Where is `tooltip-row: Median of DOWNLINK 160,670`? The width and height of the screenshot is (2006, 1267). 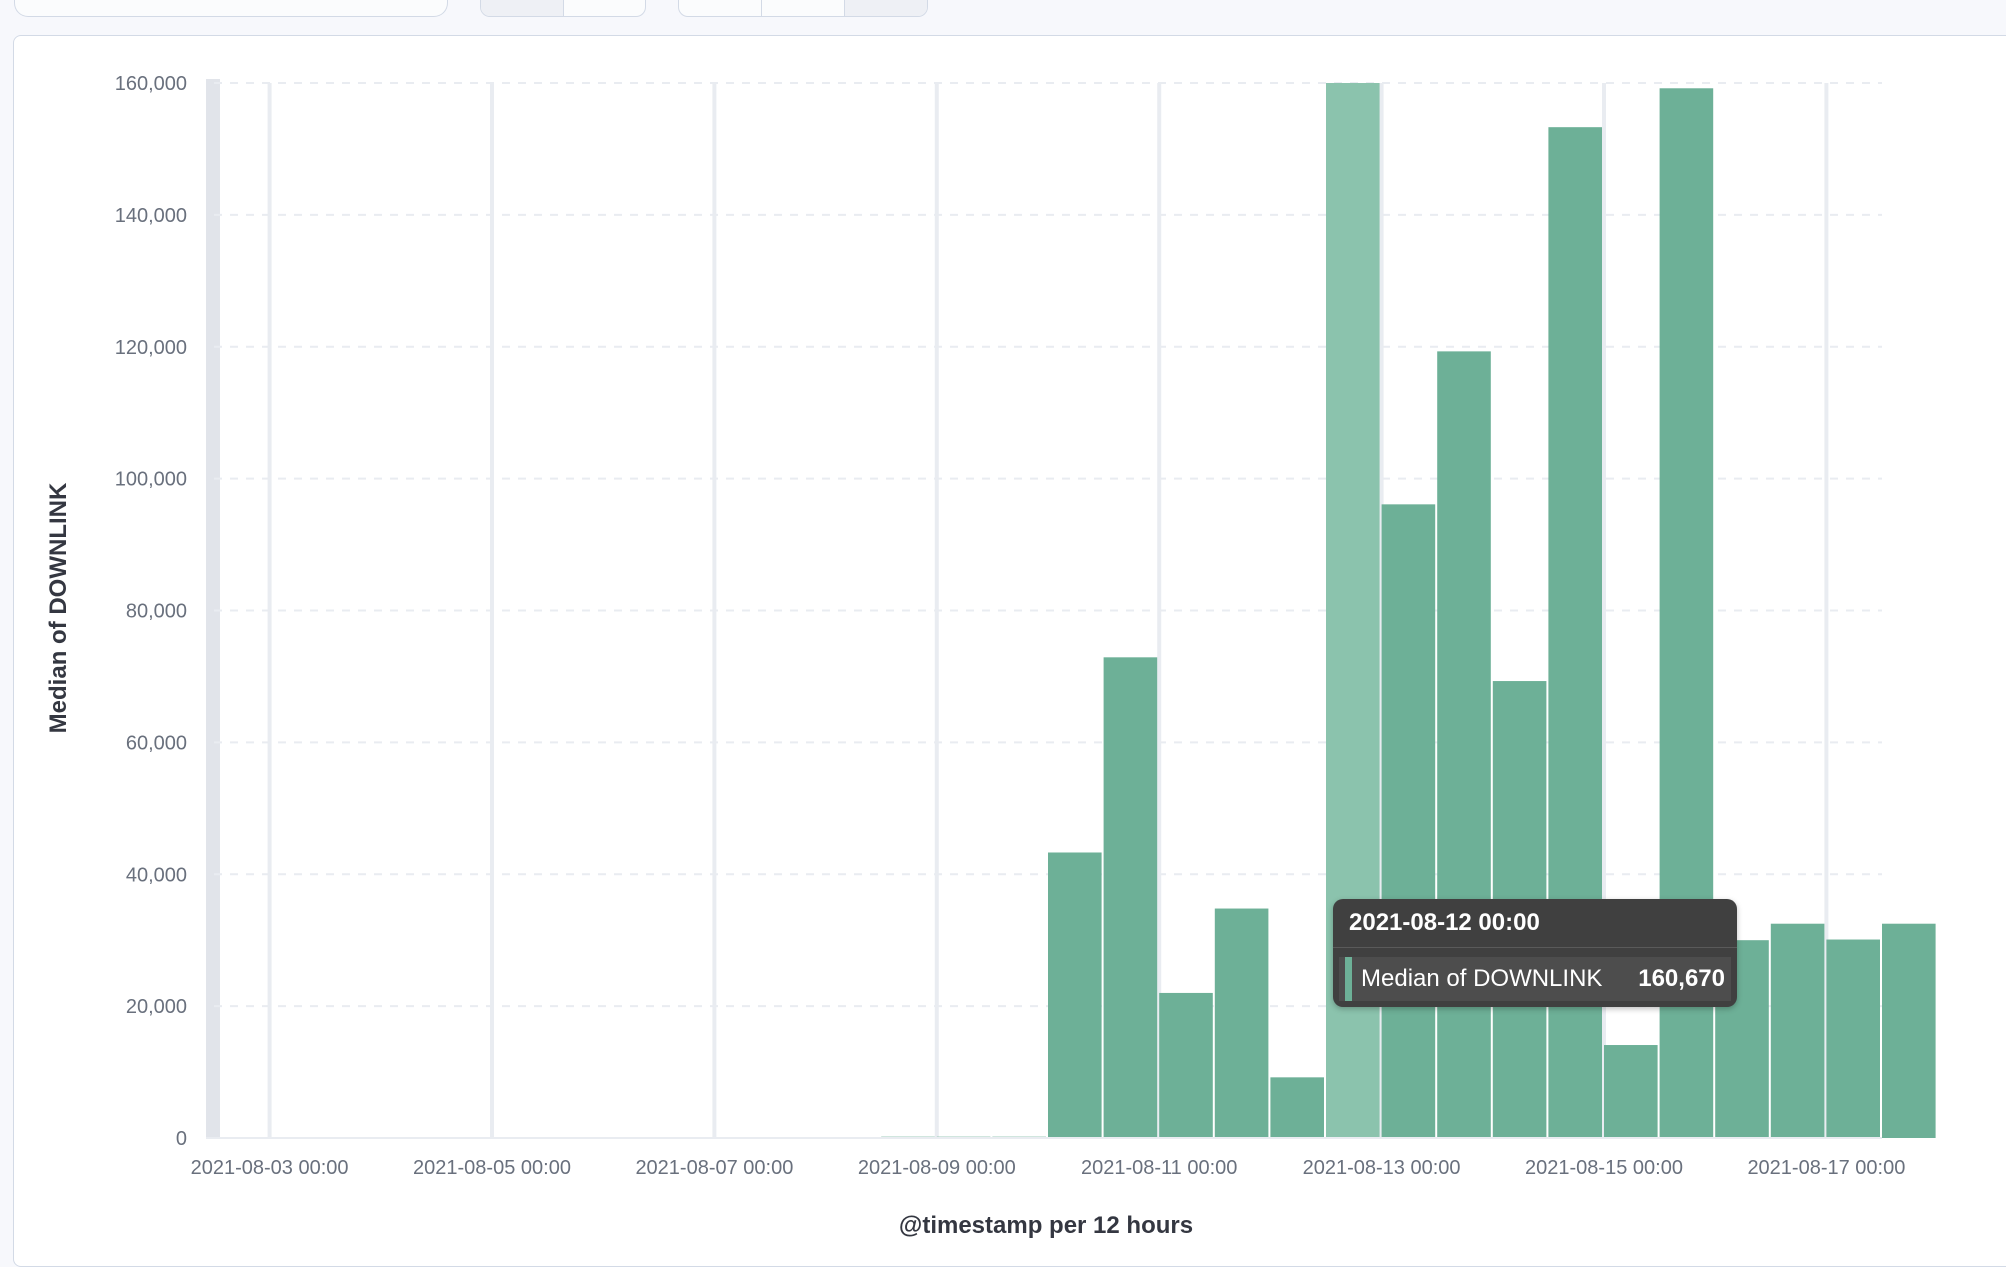 tooltip-row: Median of DOWNLINK 160,670 is located at coordinates (1535, 979).